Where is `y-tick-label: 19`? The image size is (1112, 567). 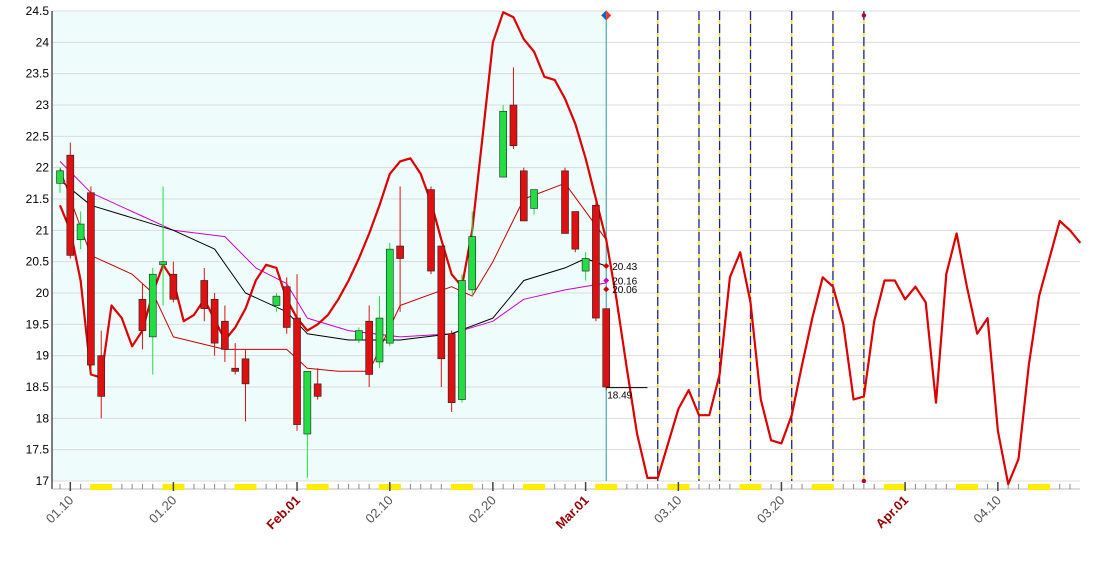 y-tick-label: 19 is located at coordinates (43, 356).